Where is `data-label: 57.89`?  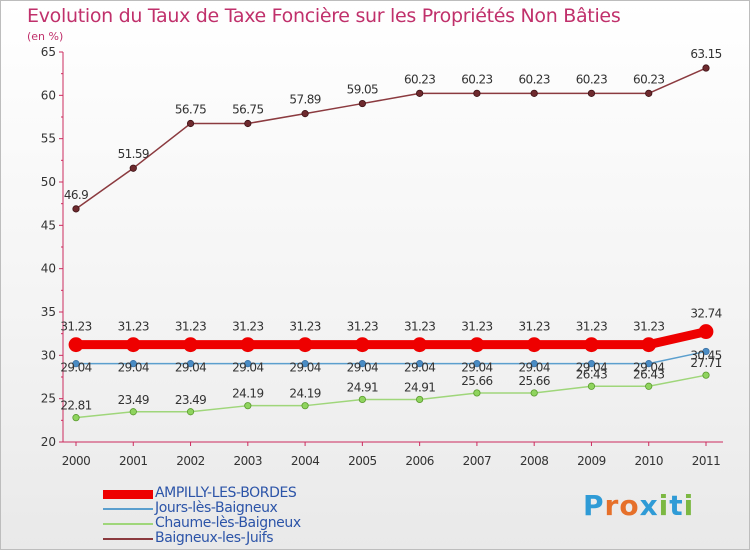 data-label: 57.89 is located at coordinates (304, 100).